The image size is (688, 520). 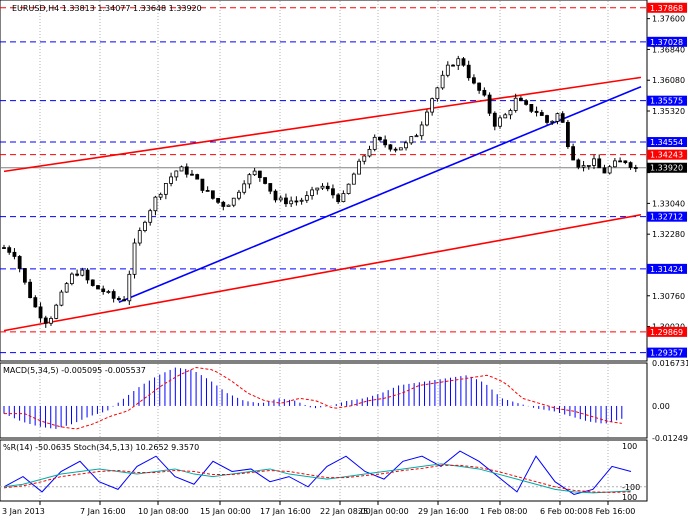 I want to click on macd-panel-title: MACD(5,34,5) -0.005095 -0.005537, so click(x=74, y=370).